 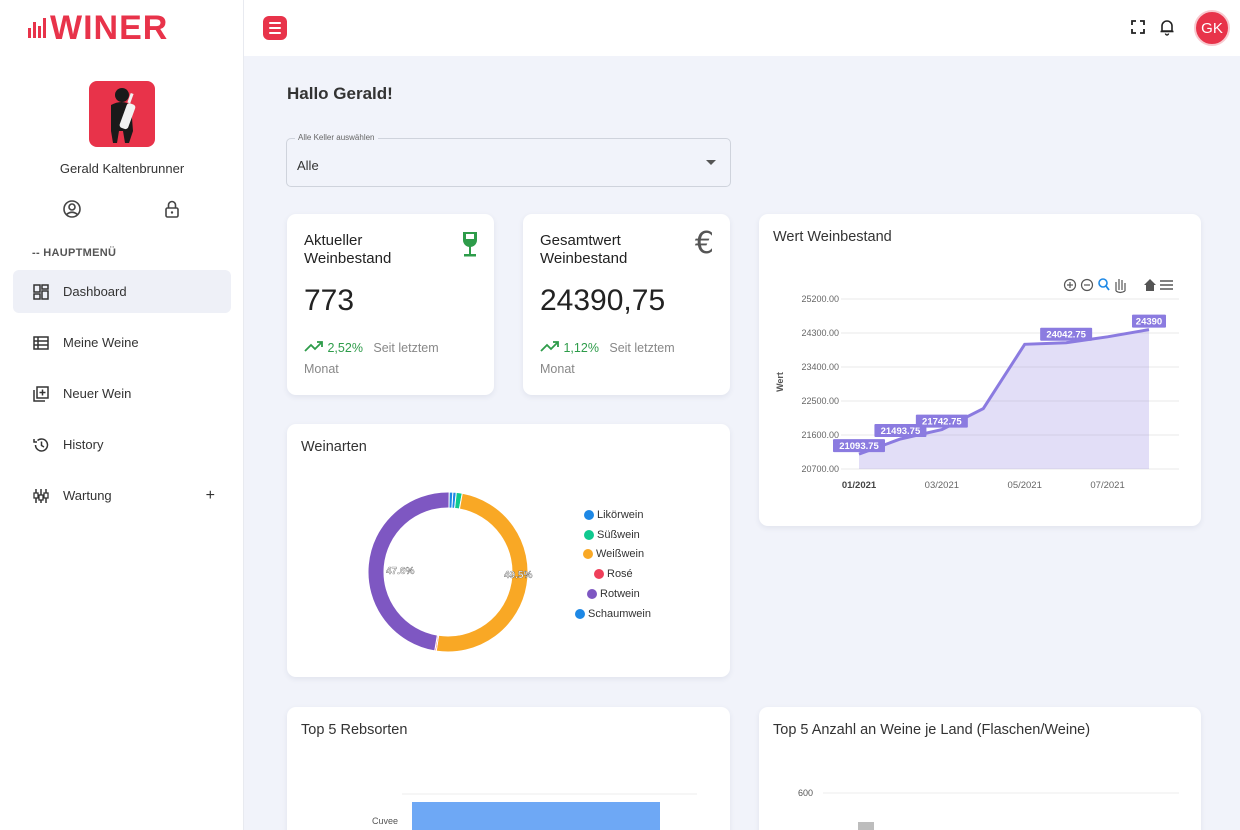 I want to click on y-tick-label: 24300.00, so click(x=820, y=333).